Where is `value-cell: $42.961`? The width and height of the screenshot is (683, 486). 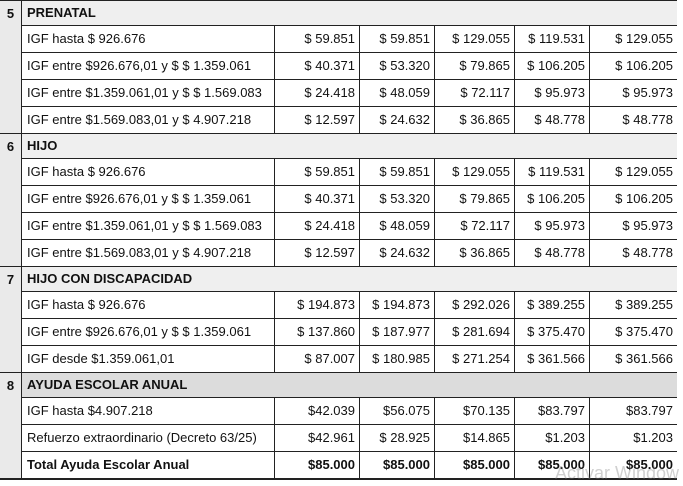
value-cell: $42.961 is located at coordinates (317, 438).